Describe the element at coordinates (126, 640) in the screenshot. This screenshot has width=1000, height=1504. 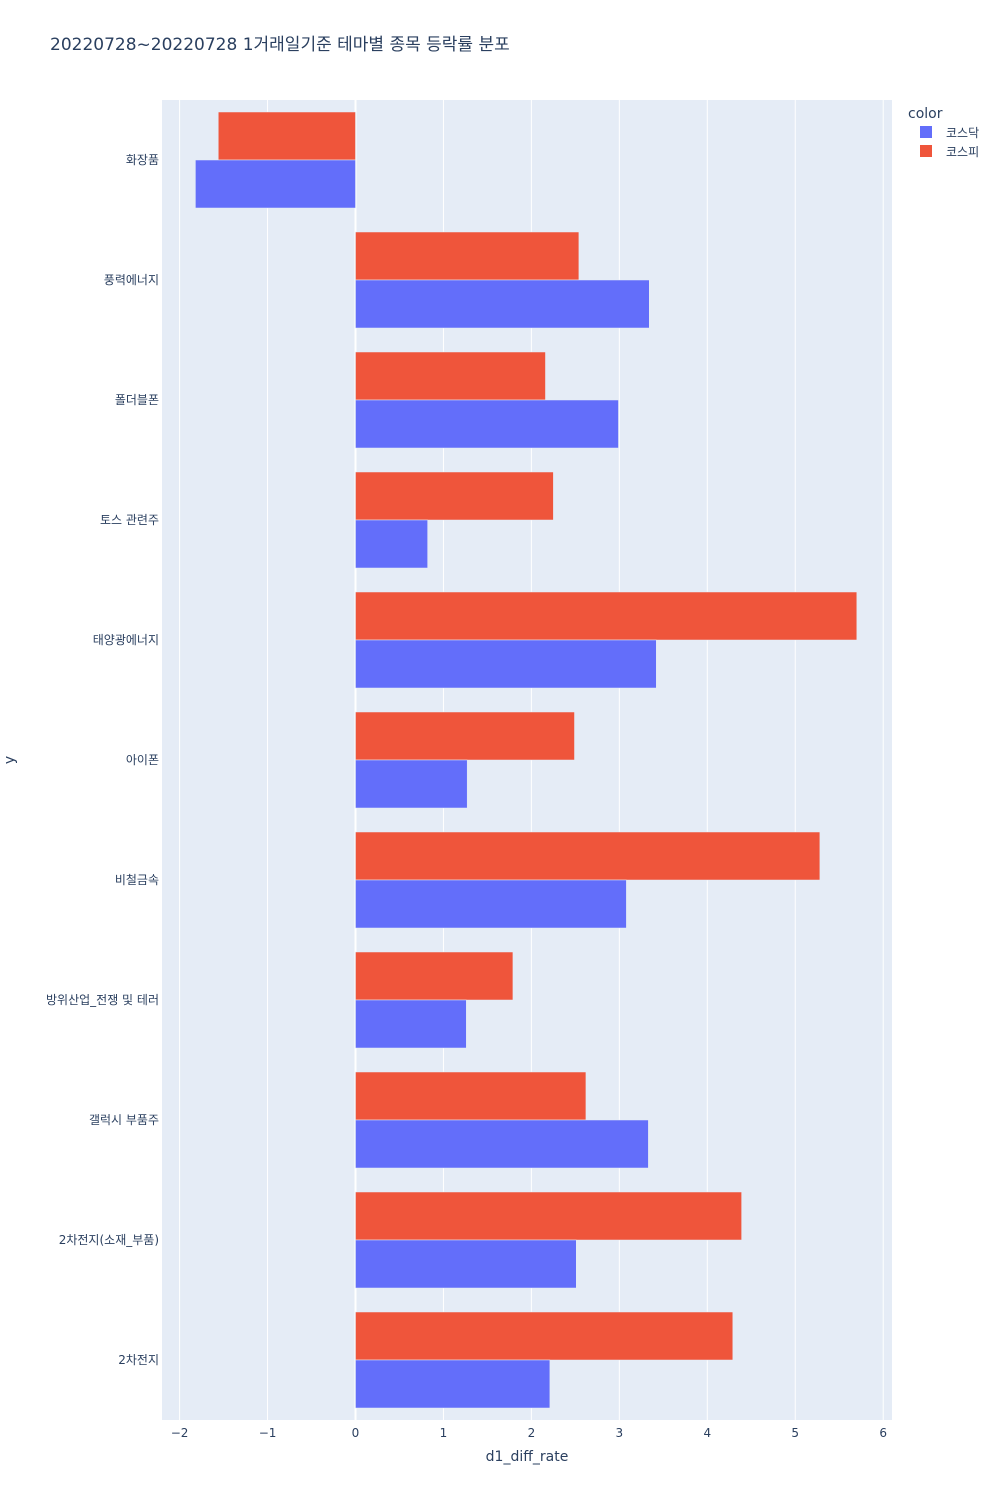
I see `y-tick-label: 태양광에너지` at that location.